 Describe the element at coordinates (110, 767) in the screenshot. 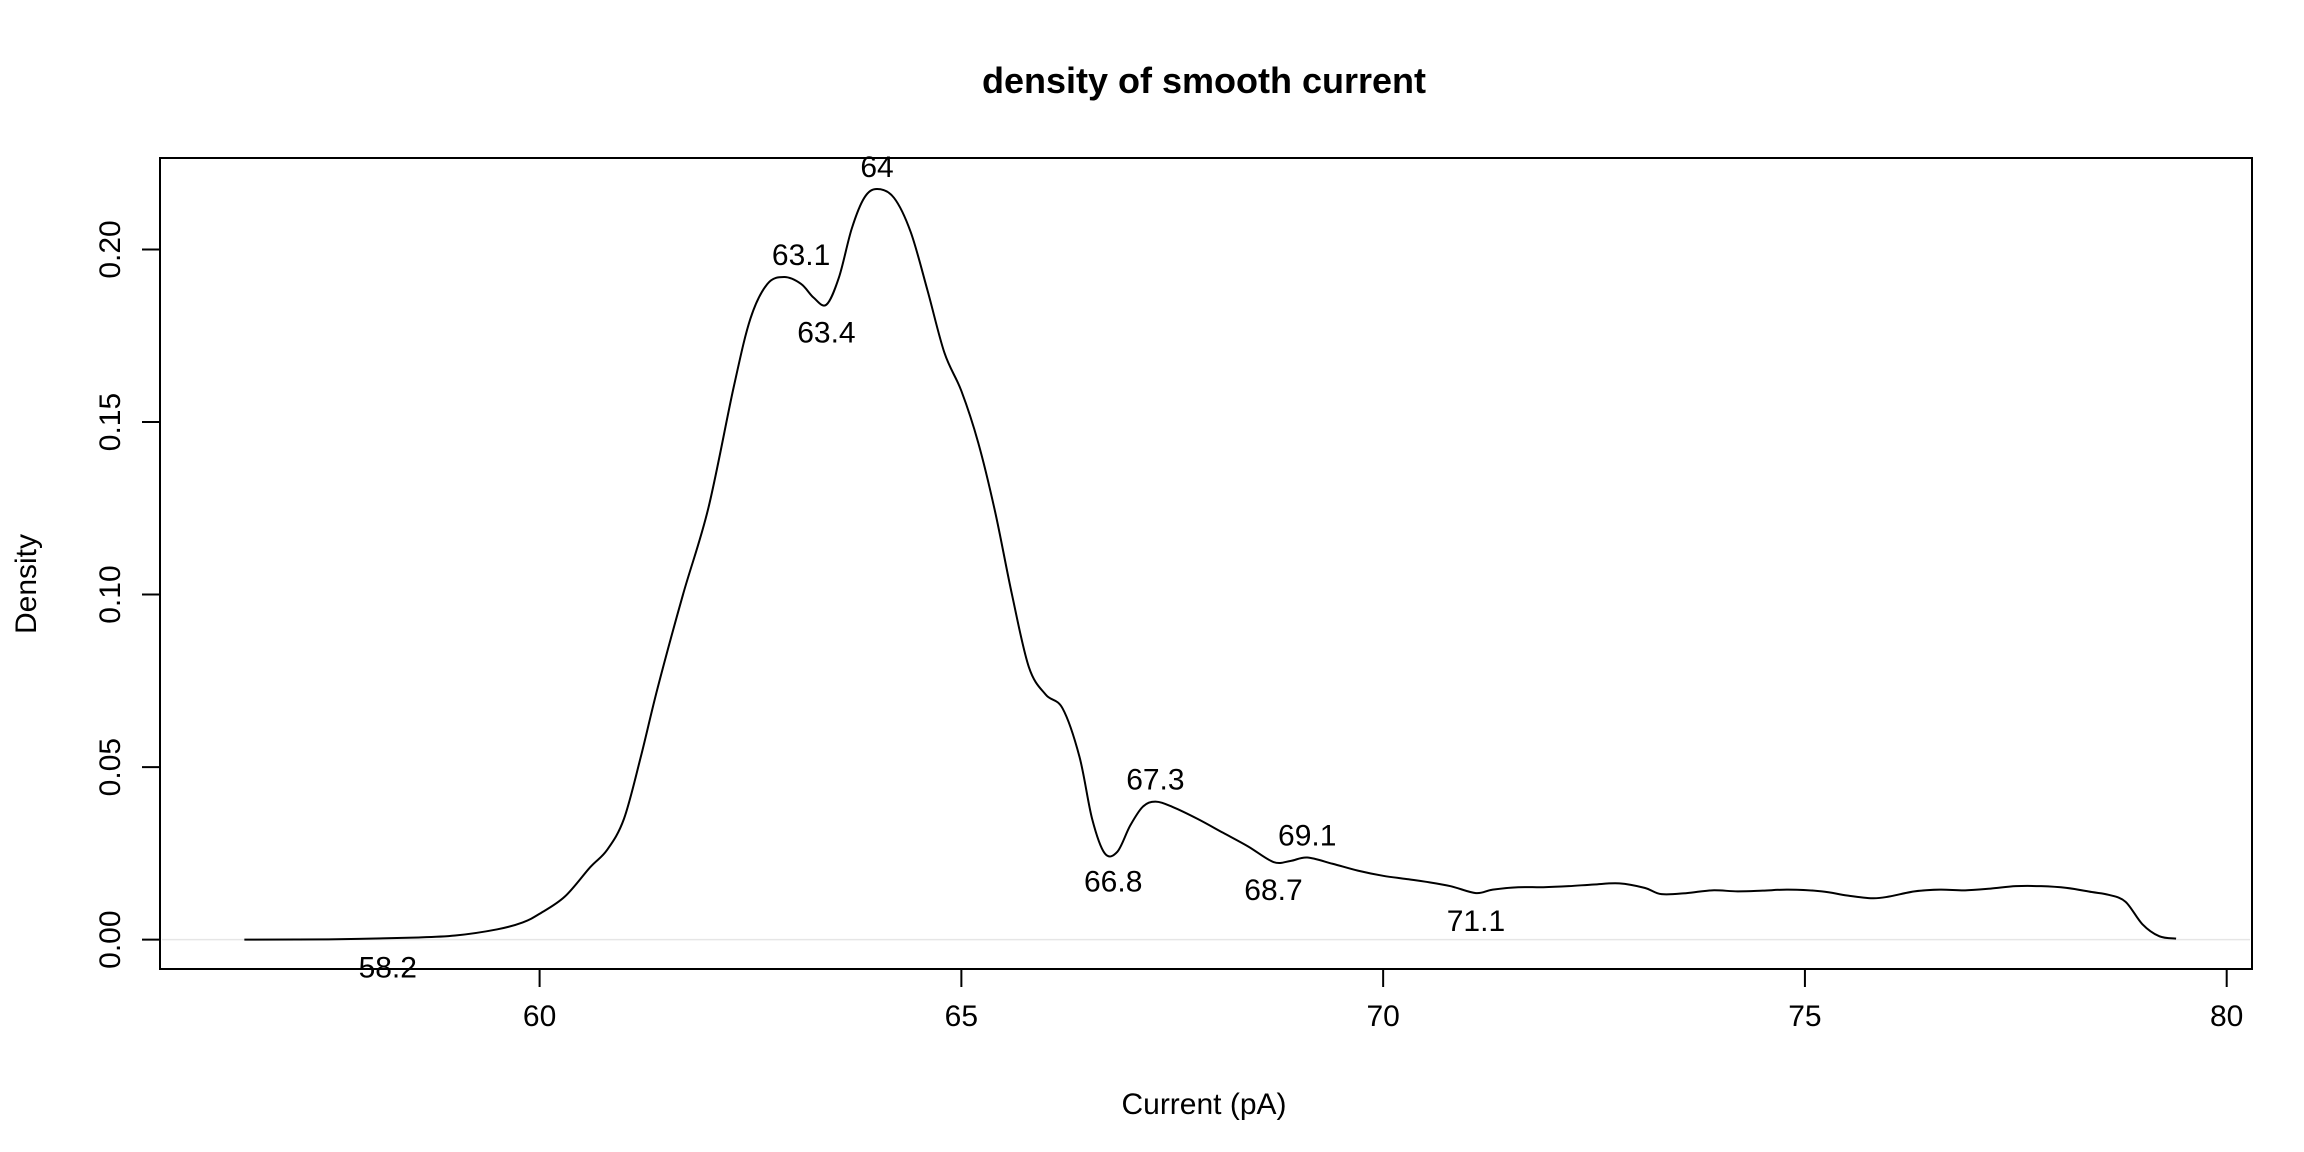

I see `y-tick-label: 0.05` at that location.